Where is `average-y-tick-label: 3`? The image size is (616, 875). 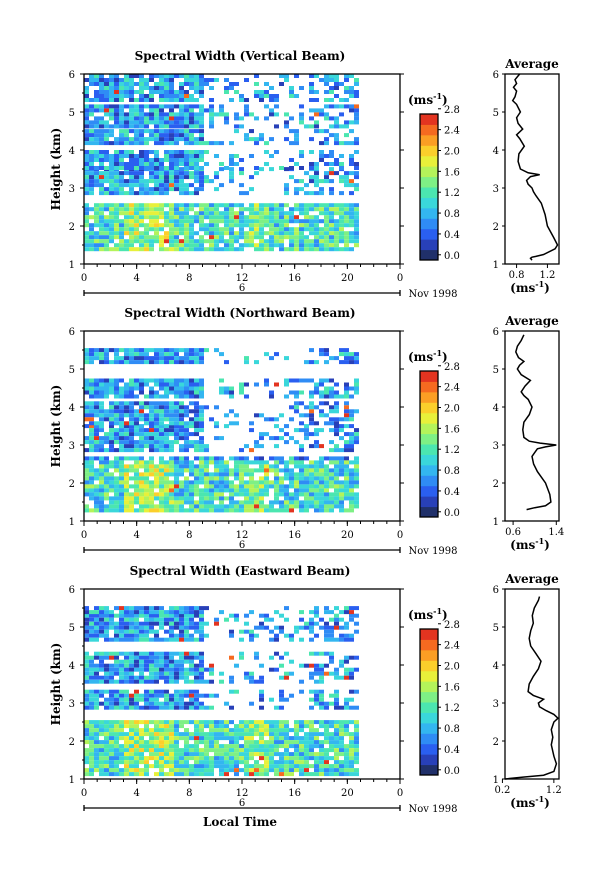
average-y-tick-label: 3 is located at coordinates (496, 189).